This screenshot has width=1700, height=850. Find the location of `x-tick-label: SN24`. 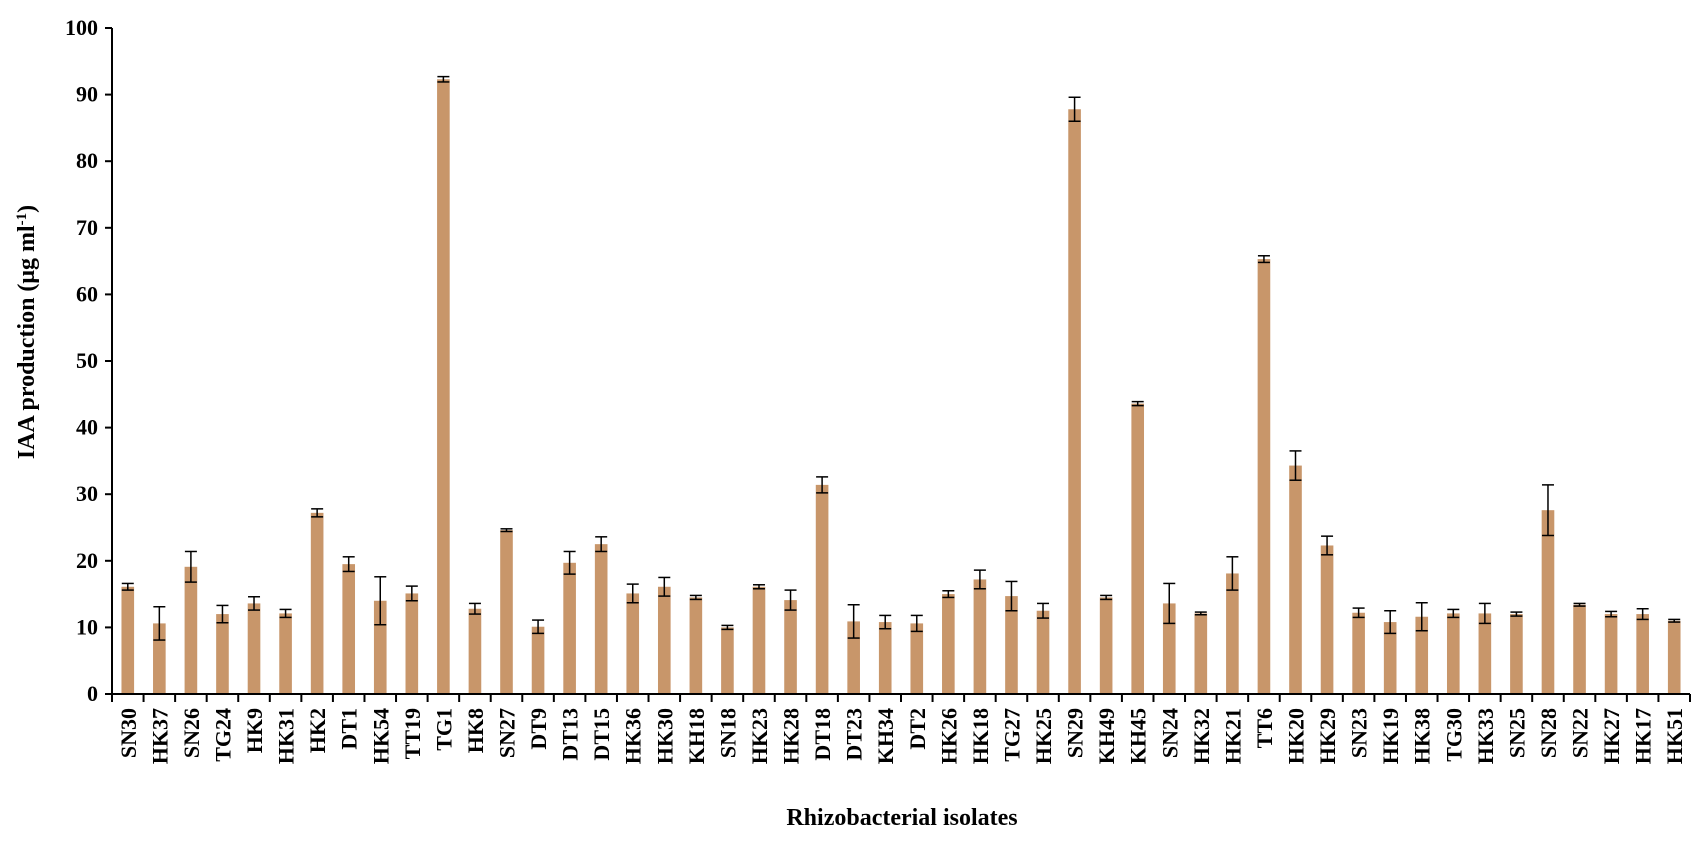

x-tick-label: SN24 is located at coordinates (1169, 733).